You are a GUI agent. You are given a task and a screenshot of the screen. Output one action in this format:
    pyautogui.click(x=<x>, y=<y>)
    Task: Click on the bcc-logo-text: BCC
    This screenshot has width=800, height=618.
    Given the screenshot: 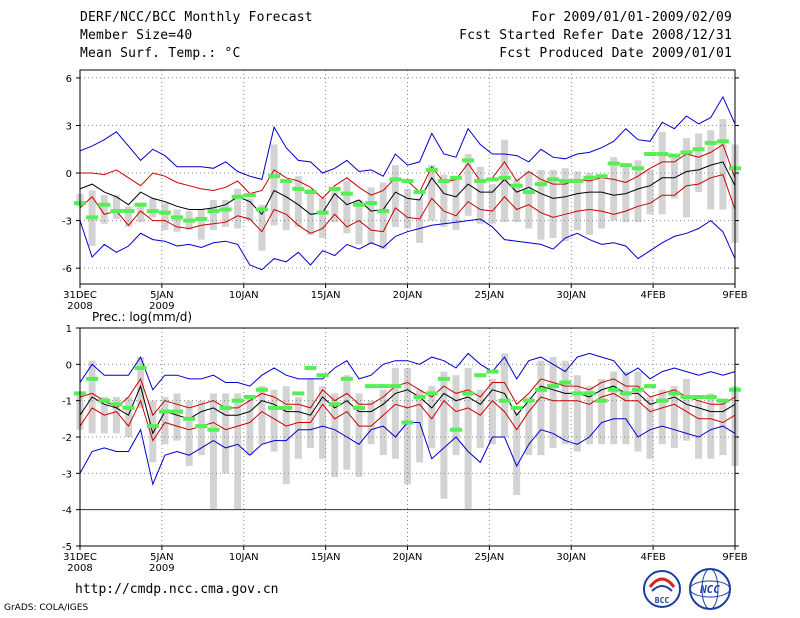 What is the action you would take?
    pyautogui.click(x=662, y=600)
    